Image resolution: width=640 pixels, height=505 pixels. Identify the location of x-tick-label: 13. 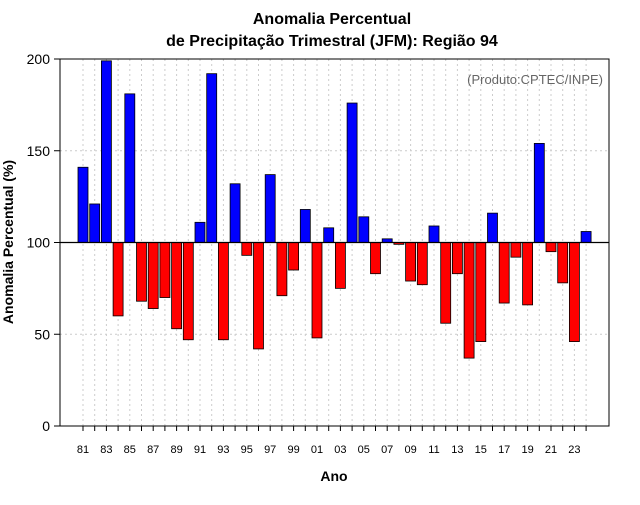
(457, 450).